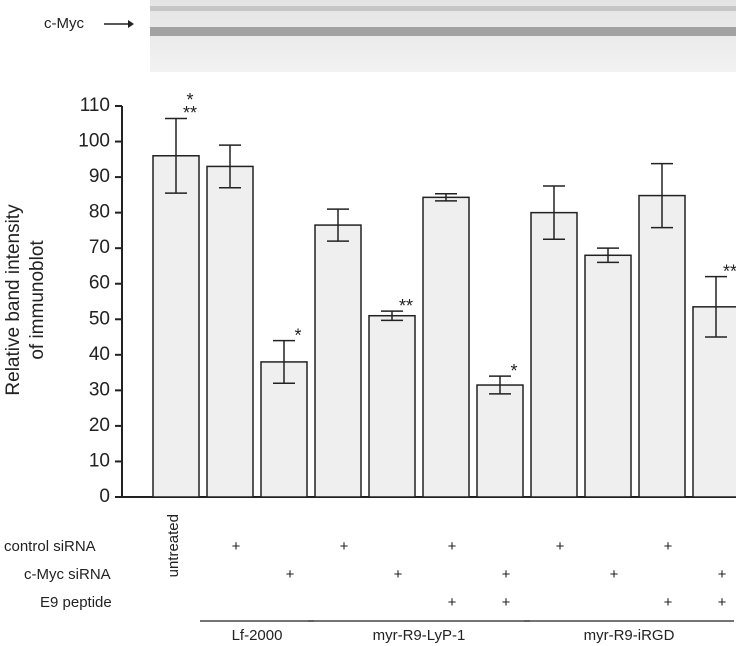  What do you see at coordinates (99, 318) in the screenshot?
I see `y-tick-label: 50` at bounding box center [99, 318].